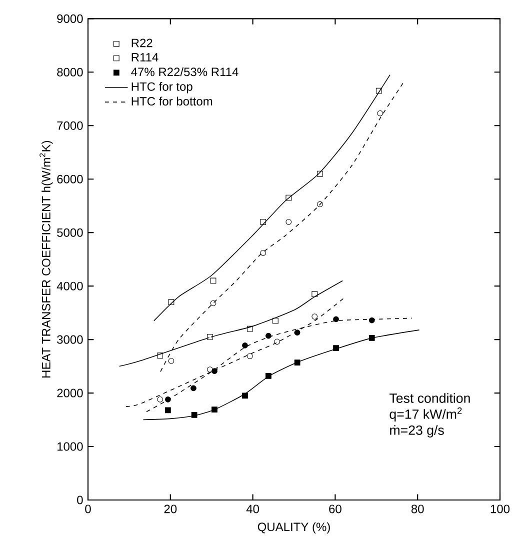 The image size is (514, 549). Describe the element at coordinates (145, 57) in the screenshot. I see `legend-label: R114` at that location.